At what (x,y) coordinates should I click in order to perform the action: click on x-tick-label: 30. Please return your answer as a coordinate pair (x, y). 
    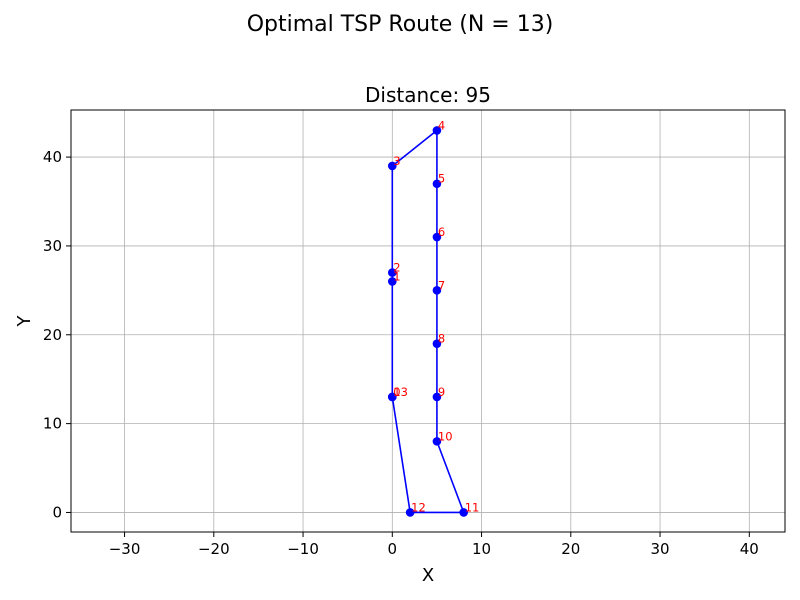
    Looking at the image, I should click on (660, 549).